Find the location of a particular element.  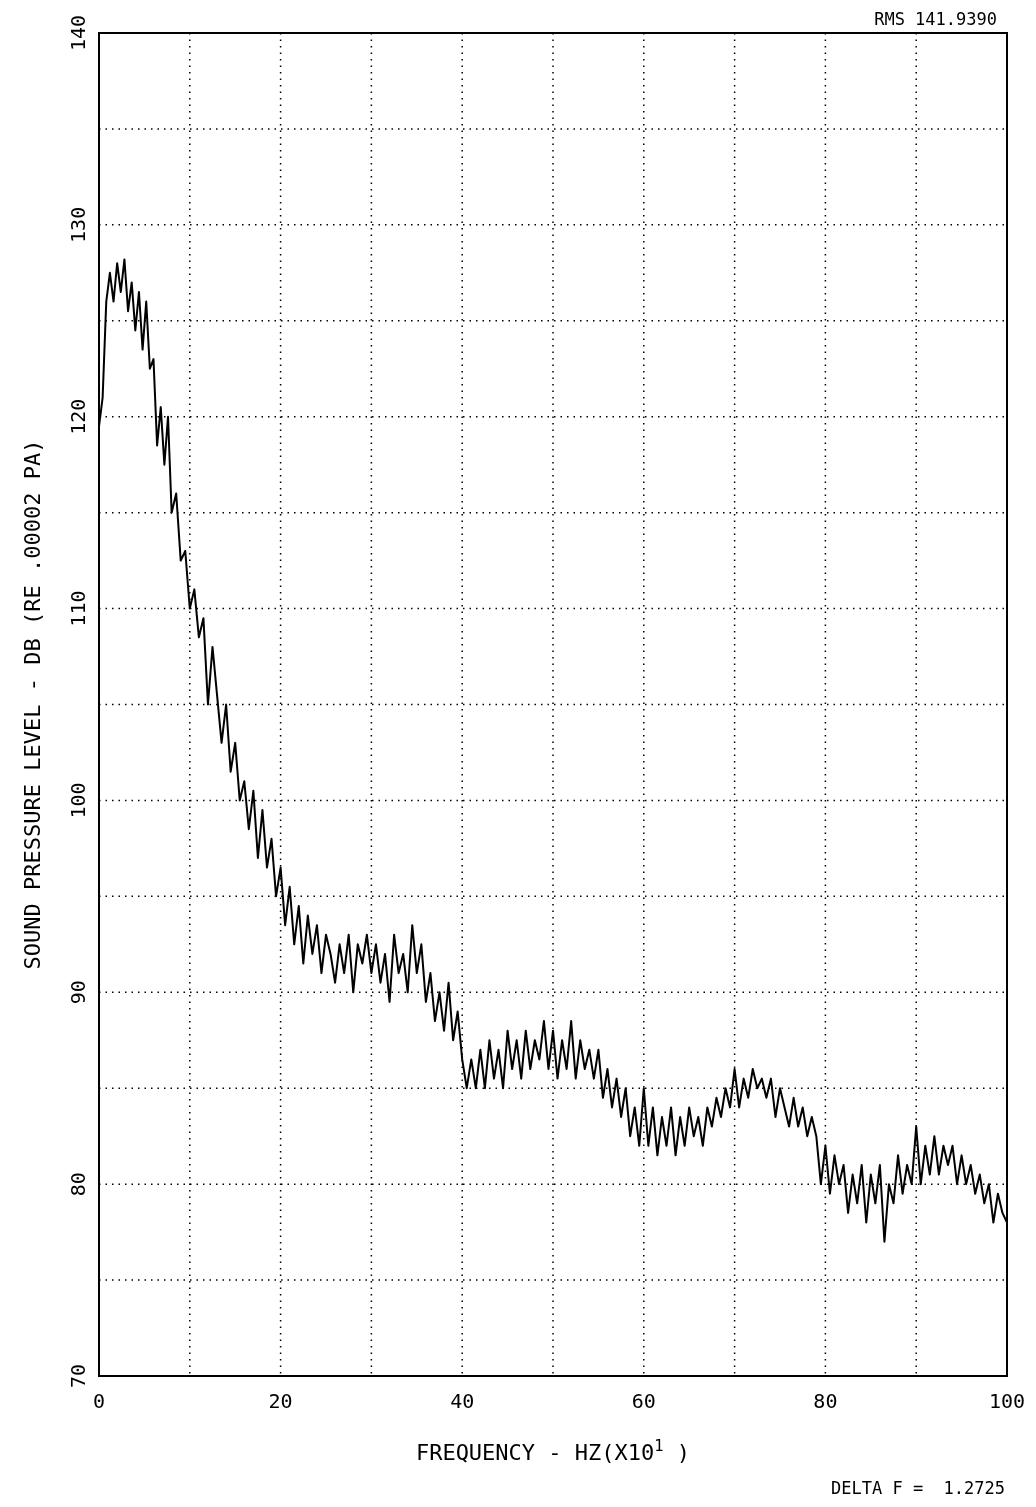

y-tick-label: 70 is located at coordinates (78, 1376).